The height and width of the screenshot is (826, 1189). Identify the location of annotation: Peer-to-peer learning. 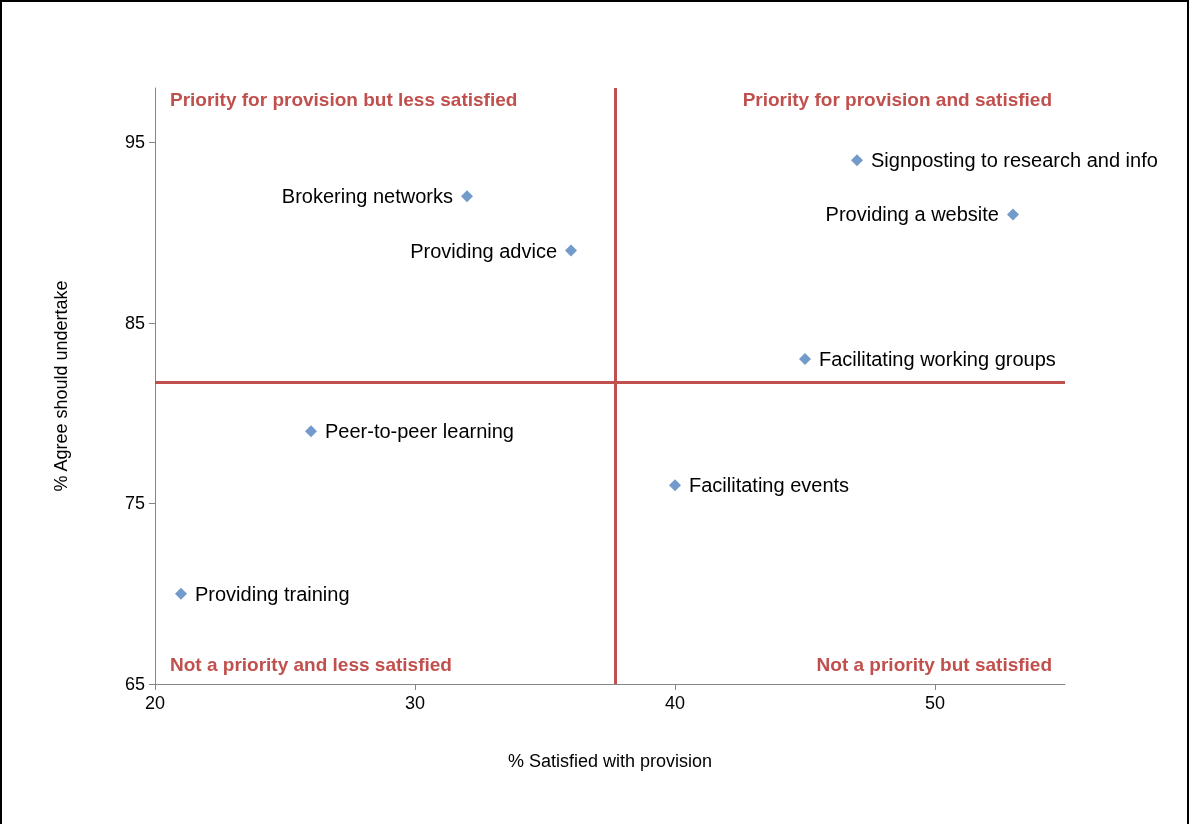
(419, 431).